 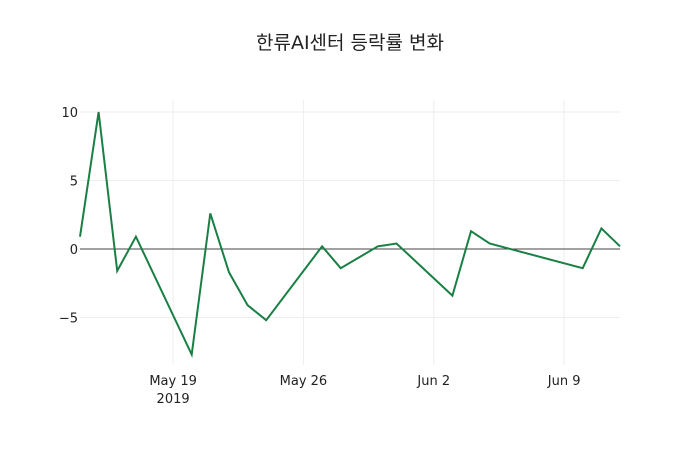 What do you see at coordinates (364, 390) in the screenshot?
I see `x-axis-ticks: May 19 2019 May 26 Jun 2 Jun 9` at bounding box center [364, 390].